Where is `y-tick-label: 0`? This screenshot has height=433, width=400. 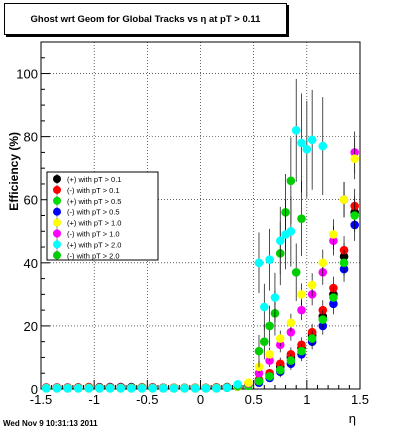 y-tick-label: 0 is located at coordinates (34, 389).